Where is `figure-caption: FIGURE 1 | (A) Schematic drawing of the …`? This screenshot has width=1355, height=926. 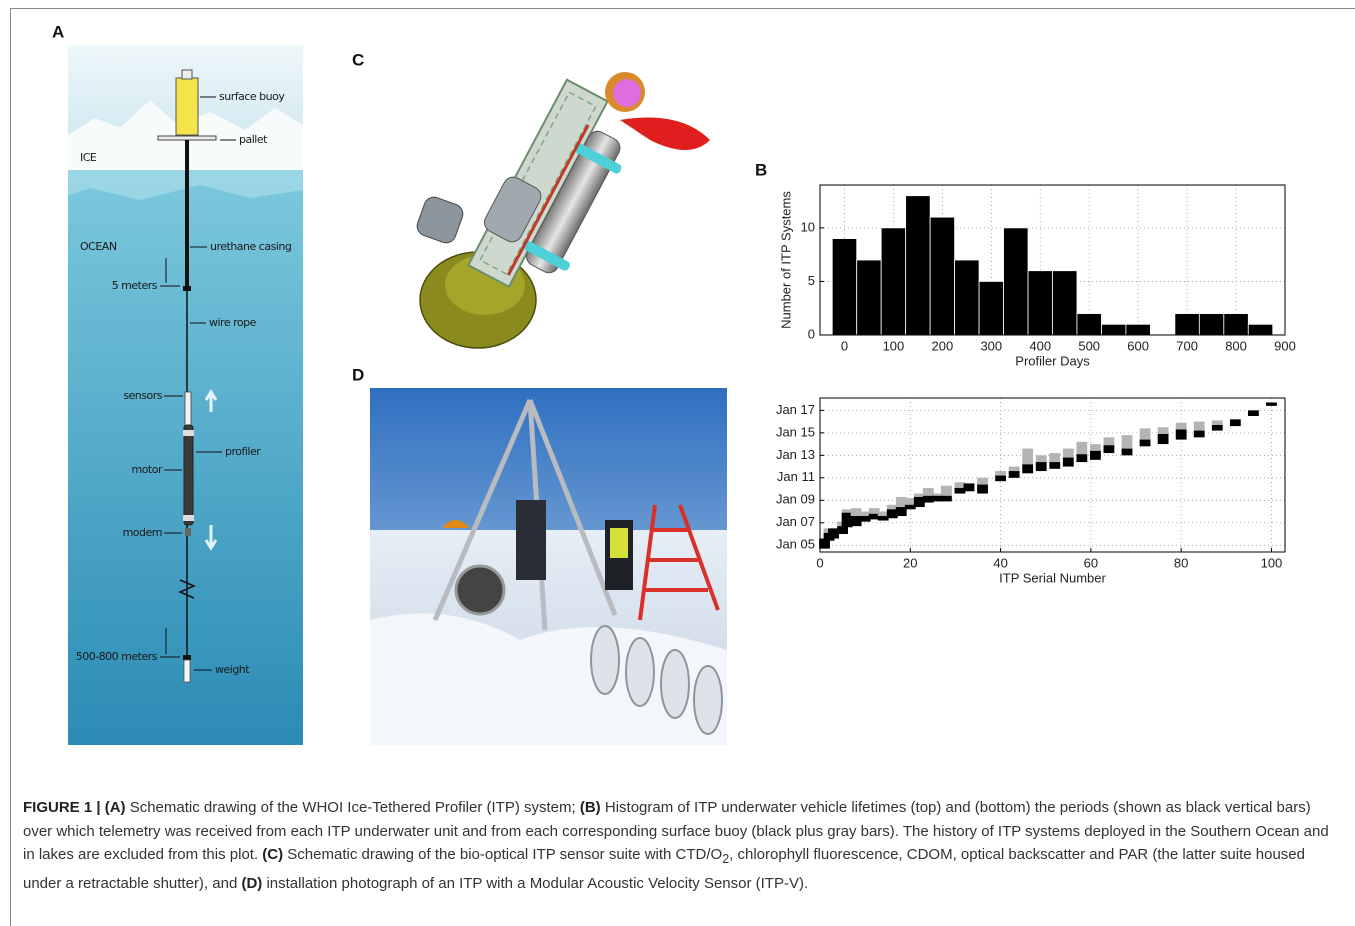
figure-caption: FIGURE 1 | (A) Schematic drawing of the … is located at coordinates (683, 845).